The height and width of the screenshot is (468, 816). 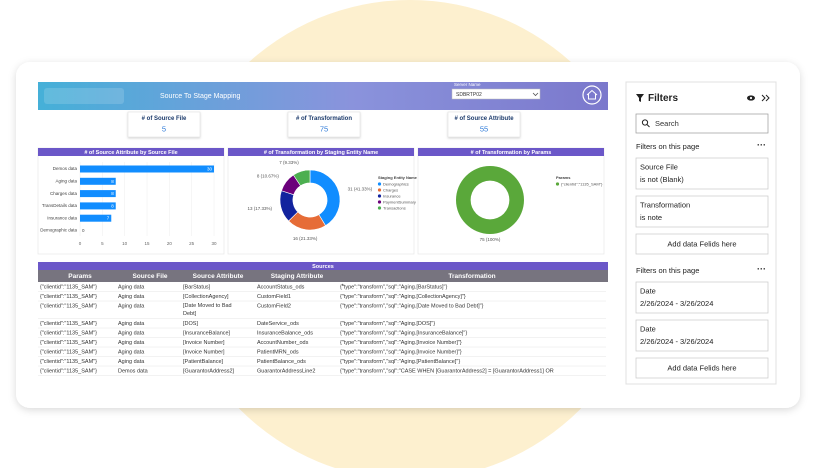 What do you see at coordinates (665, 204) in the screenshot?
I see `filter-name: Transformation` at bounding box center [665, 204].